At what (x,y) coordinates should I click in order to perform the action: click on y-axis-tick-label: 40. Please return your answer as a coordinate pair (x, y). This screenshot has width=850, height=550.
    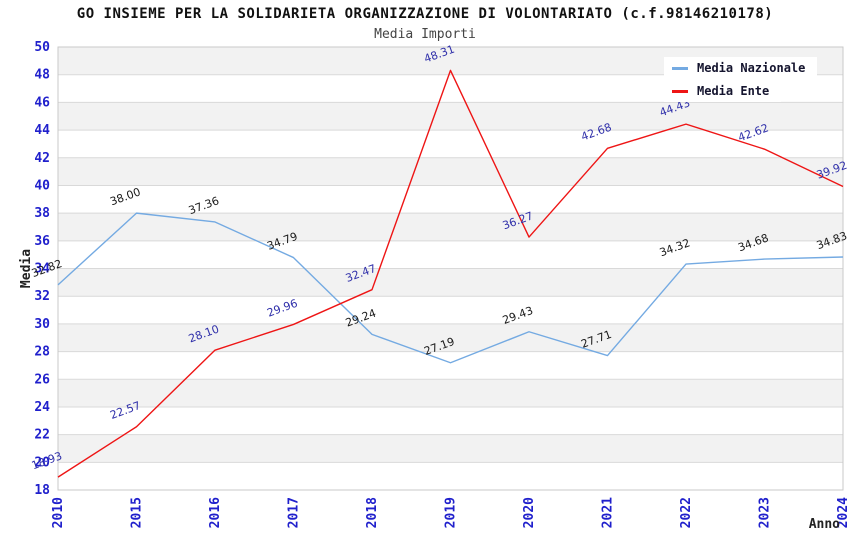
    Looking at the image, I should click on (42, 185).